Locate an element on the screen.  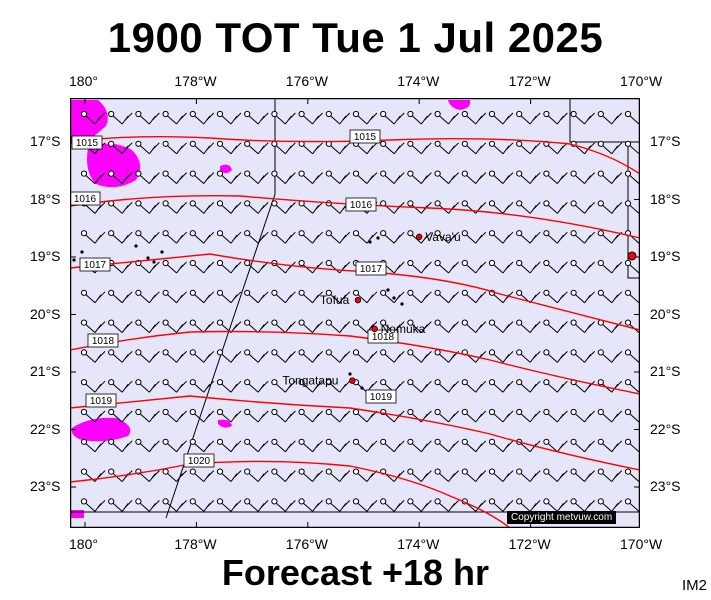
longitude-label: 180° is located at coordinates (83, 544).